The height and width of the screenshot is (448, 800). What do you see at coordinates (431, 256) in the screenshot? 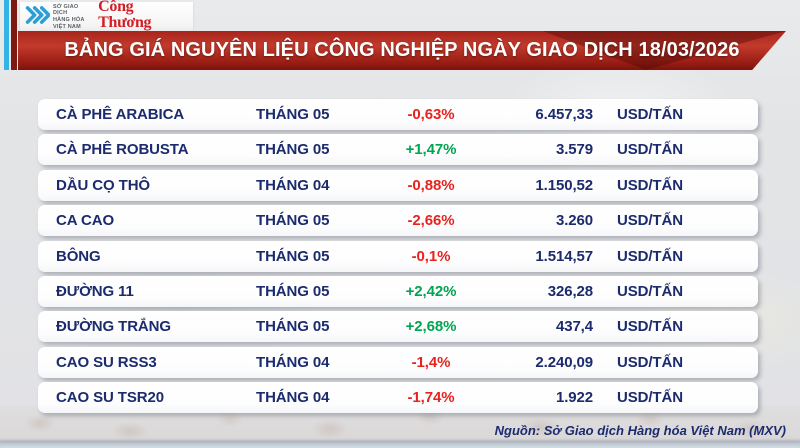
I see `change-percent: -0,1%` at bounding box center [431, 256].